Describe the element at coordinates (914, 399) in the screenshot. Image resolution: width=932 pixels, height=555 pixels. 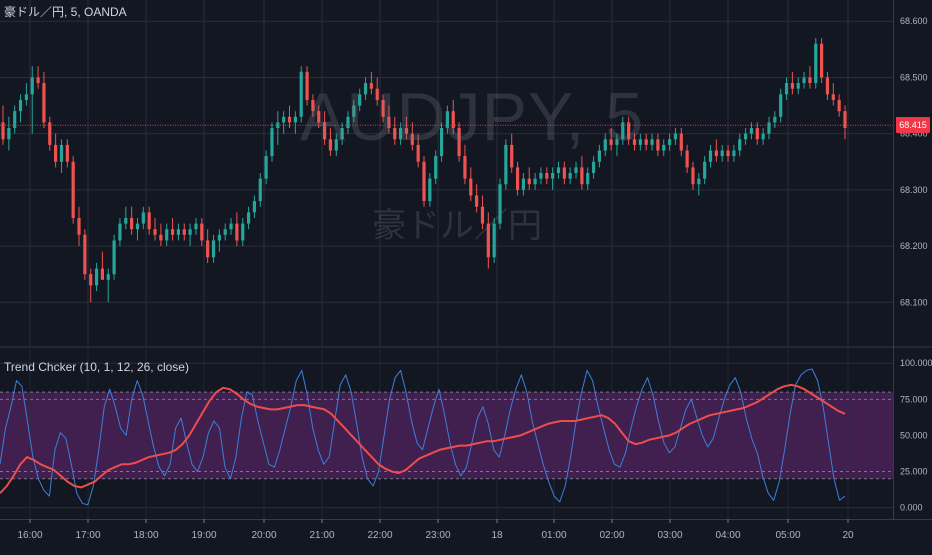
I see `osc-y-tick-label: 75.000` at that location.